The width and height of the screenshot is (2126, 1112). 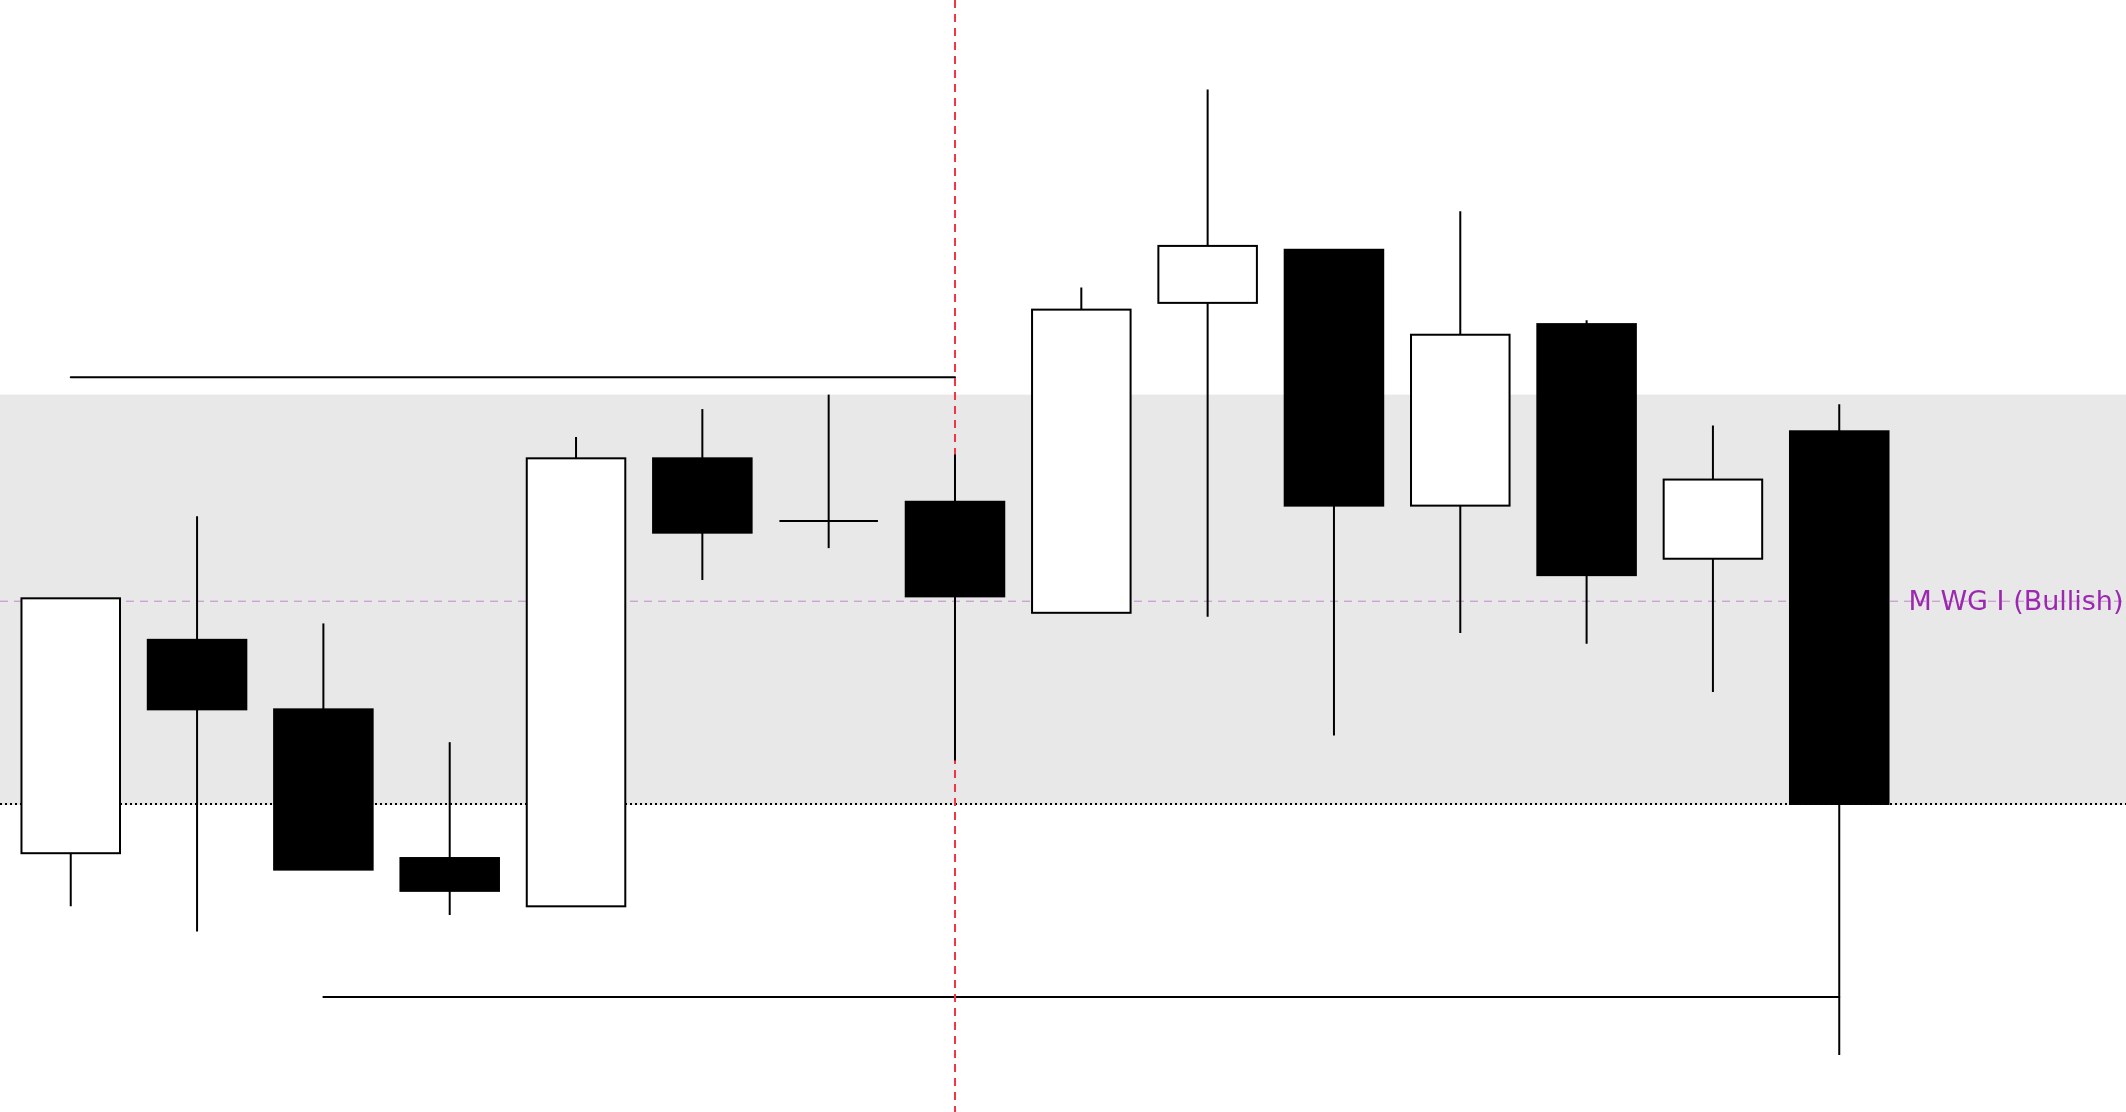 I want to click on ref-line-label: M WG I (Bullish), so click(x=2016, y=601).